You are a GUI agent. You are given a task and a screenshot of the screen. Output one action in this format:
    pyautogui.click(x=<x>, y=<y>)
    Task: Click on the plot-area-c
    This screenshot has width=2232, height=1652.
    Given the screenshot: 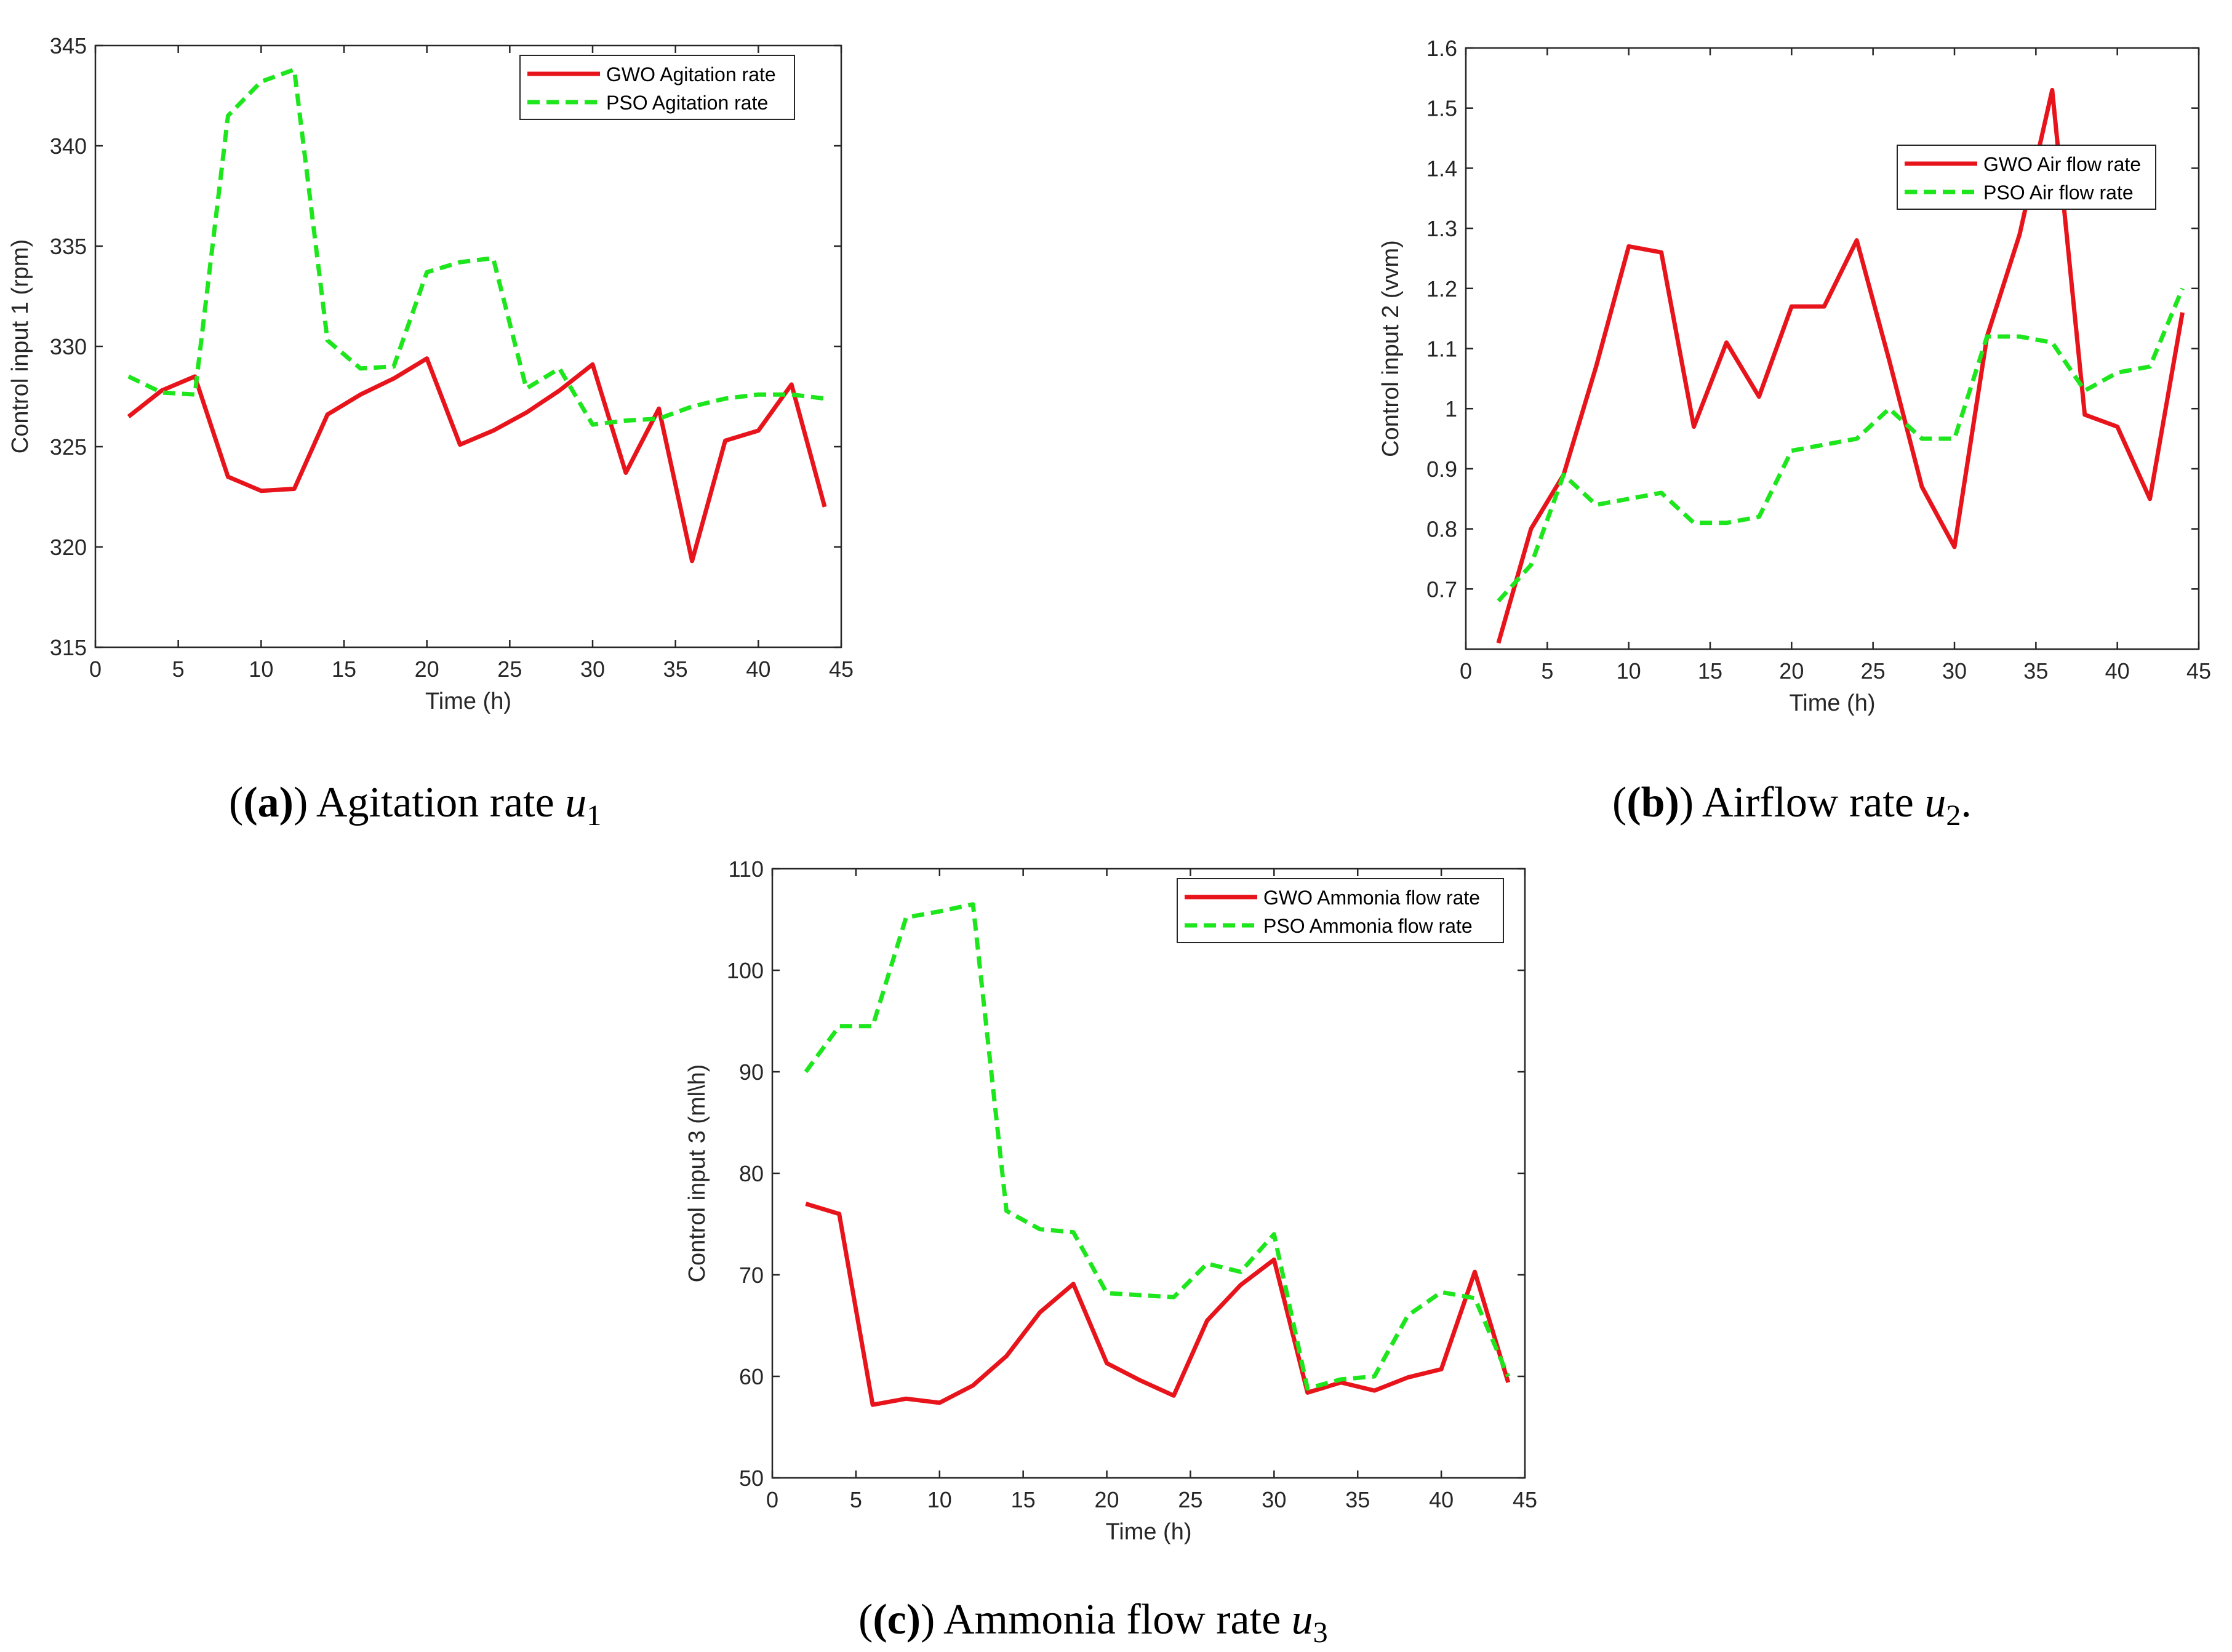 What is the action you would take?
    pyautogui.click(x=1148, y=1173)
    